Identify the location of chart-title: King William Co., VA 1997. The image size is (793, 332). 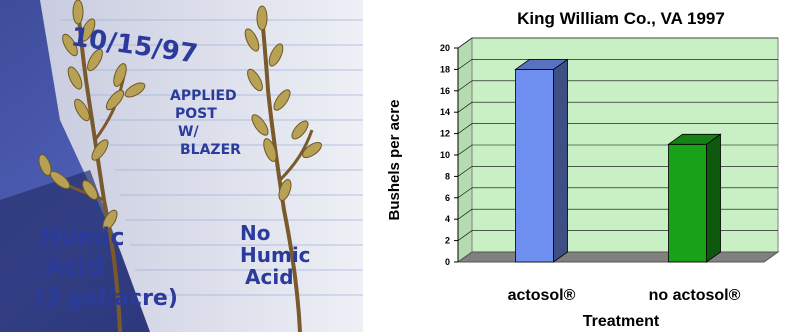
(621, 18).